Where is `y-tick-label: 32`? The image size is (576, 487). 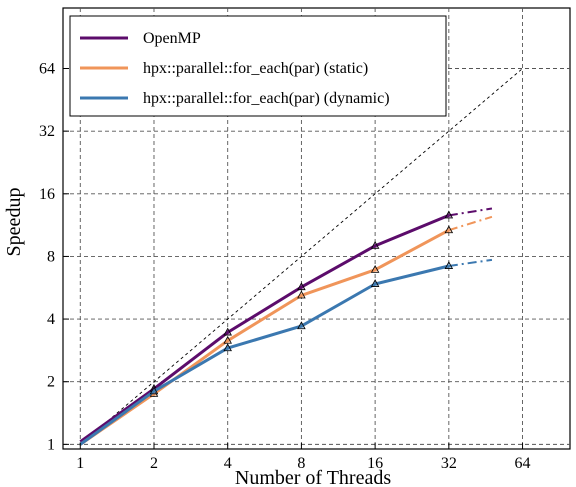
y-tick-label: 32 is located at coordinates (47, 131).